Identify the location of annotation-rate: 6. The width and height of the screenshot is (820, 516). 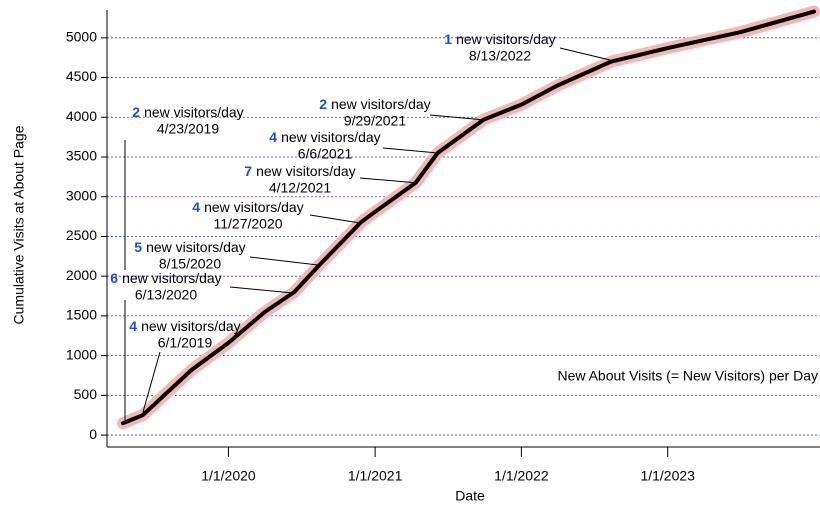
(114, 278).